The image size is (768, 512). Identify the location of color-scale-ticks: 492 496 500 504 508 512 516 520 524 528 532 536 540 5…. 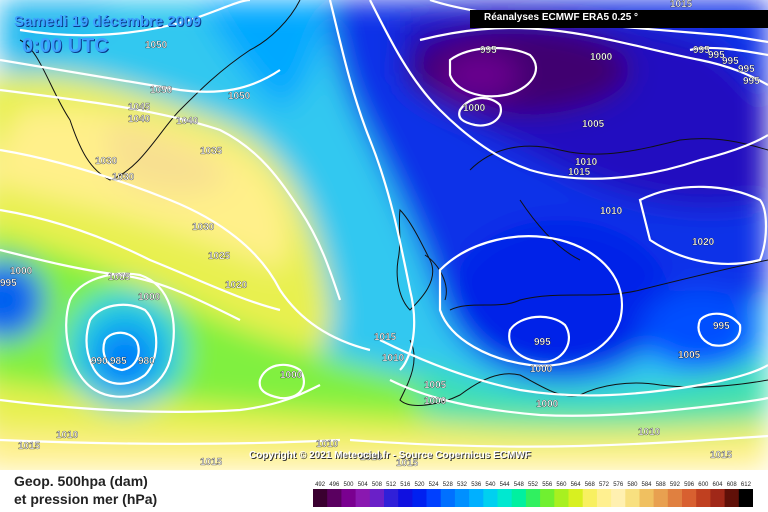
(533, 485).